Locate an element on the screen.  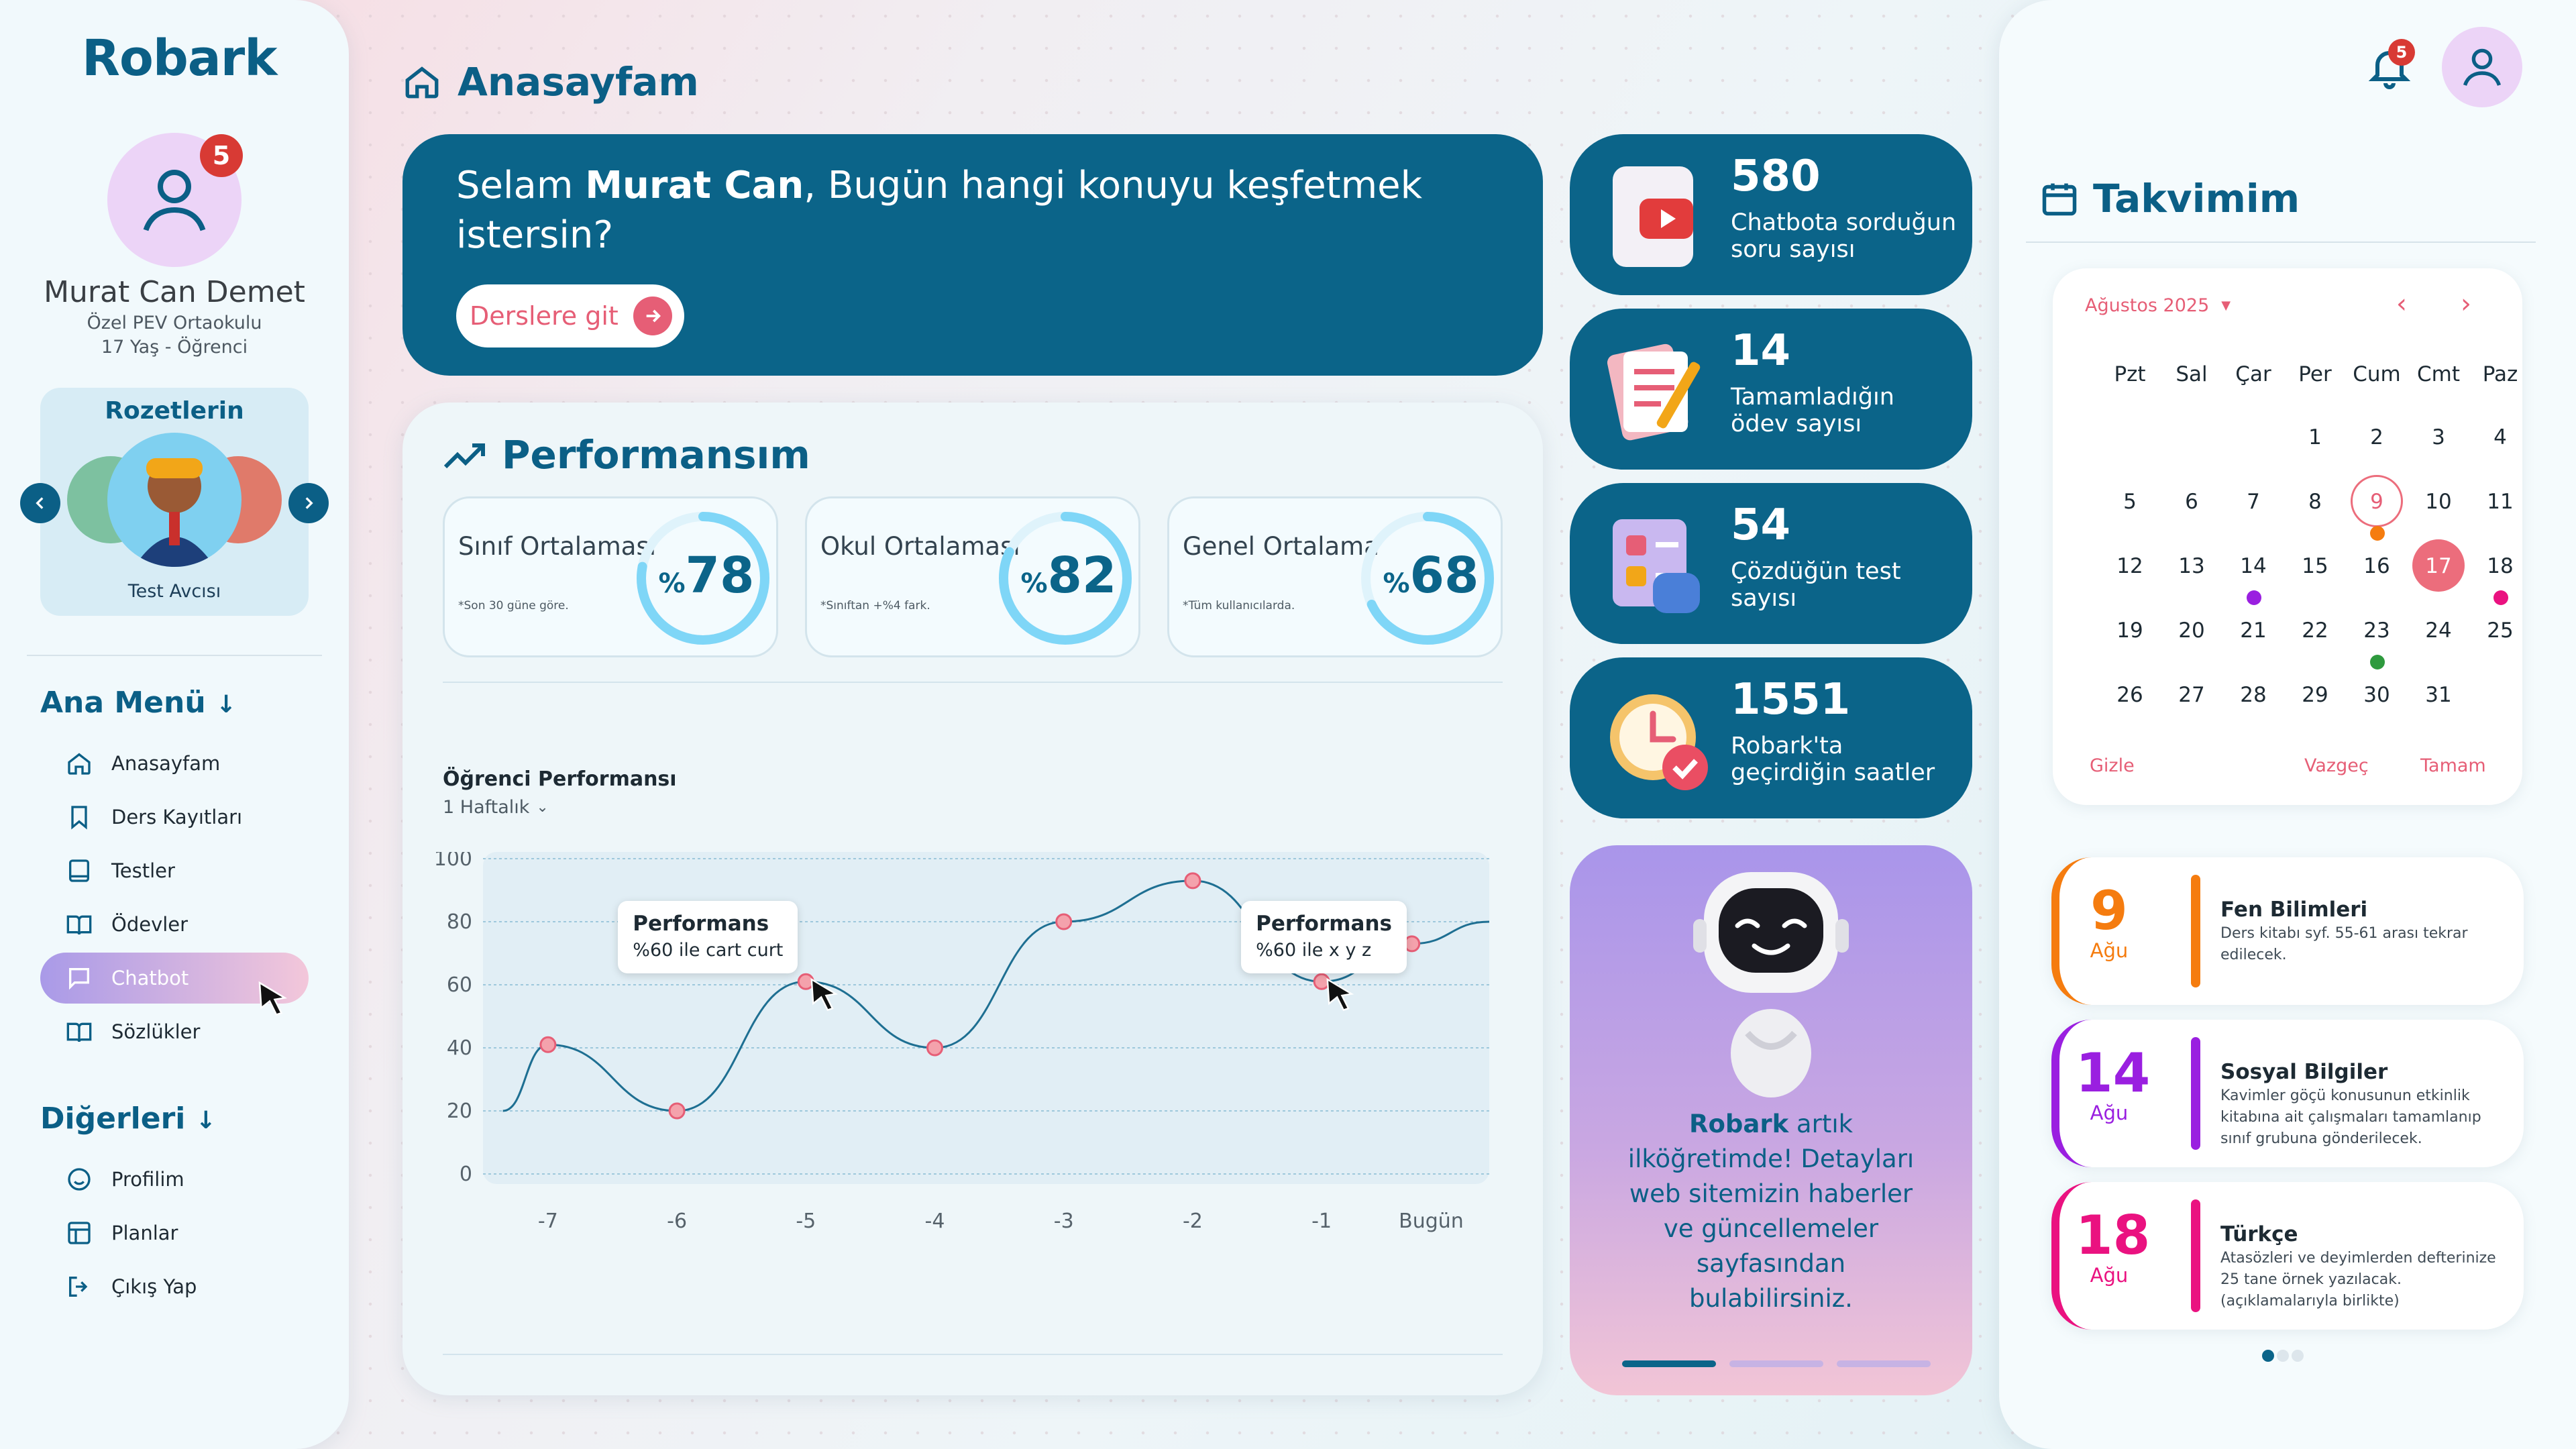
calendar-day: 22 is located at coordinates (2315, 631).